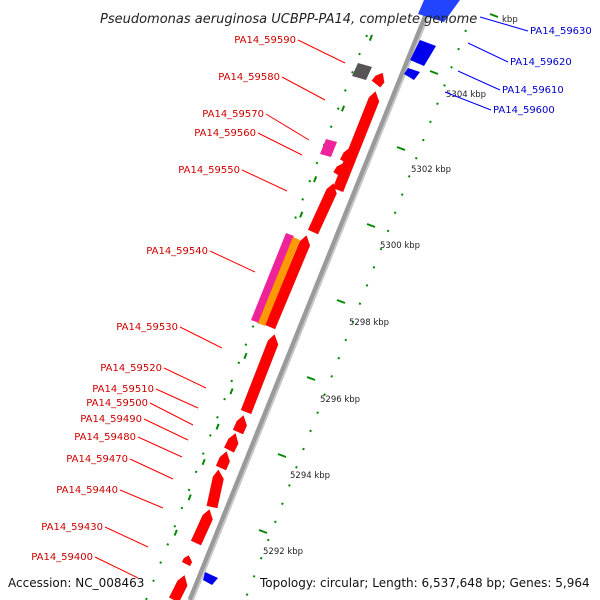 The image size is (600, 600). What do you see at coordinates (362, 71) in the screenshot?
I see `pseudo-gene-feature` at bounding box center [362, 71].